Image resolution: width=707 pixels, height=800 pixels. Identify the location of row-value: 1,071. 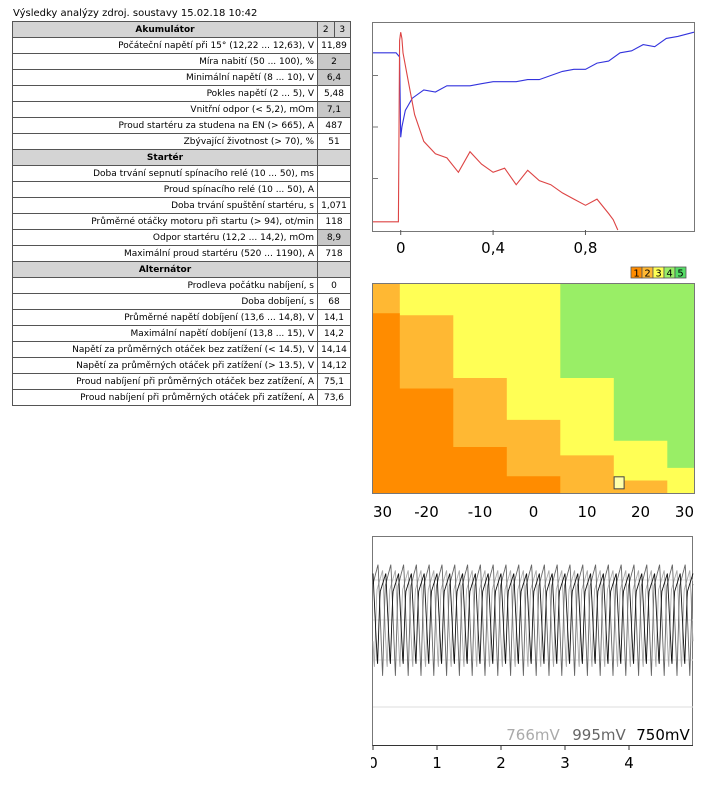
(334, 205).